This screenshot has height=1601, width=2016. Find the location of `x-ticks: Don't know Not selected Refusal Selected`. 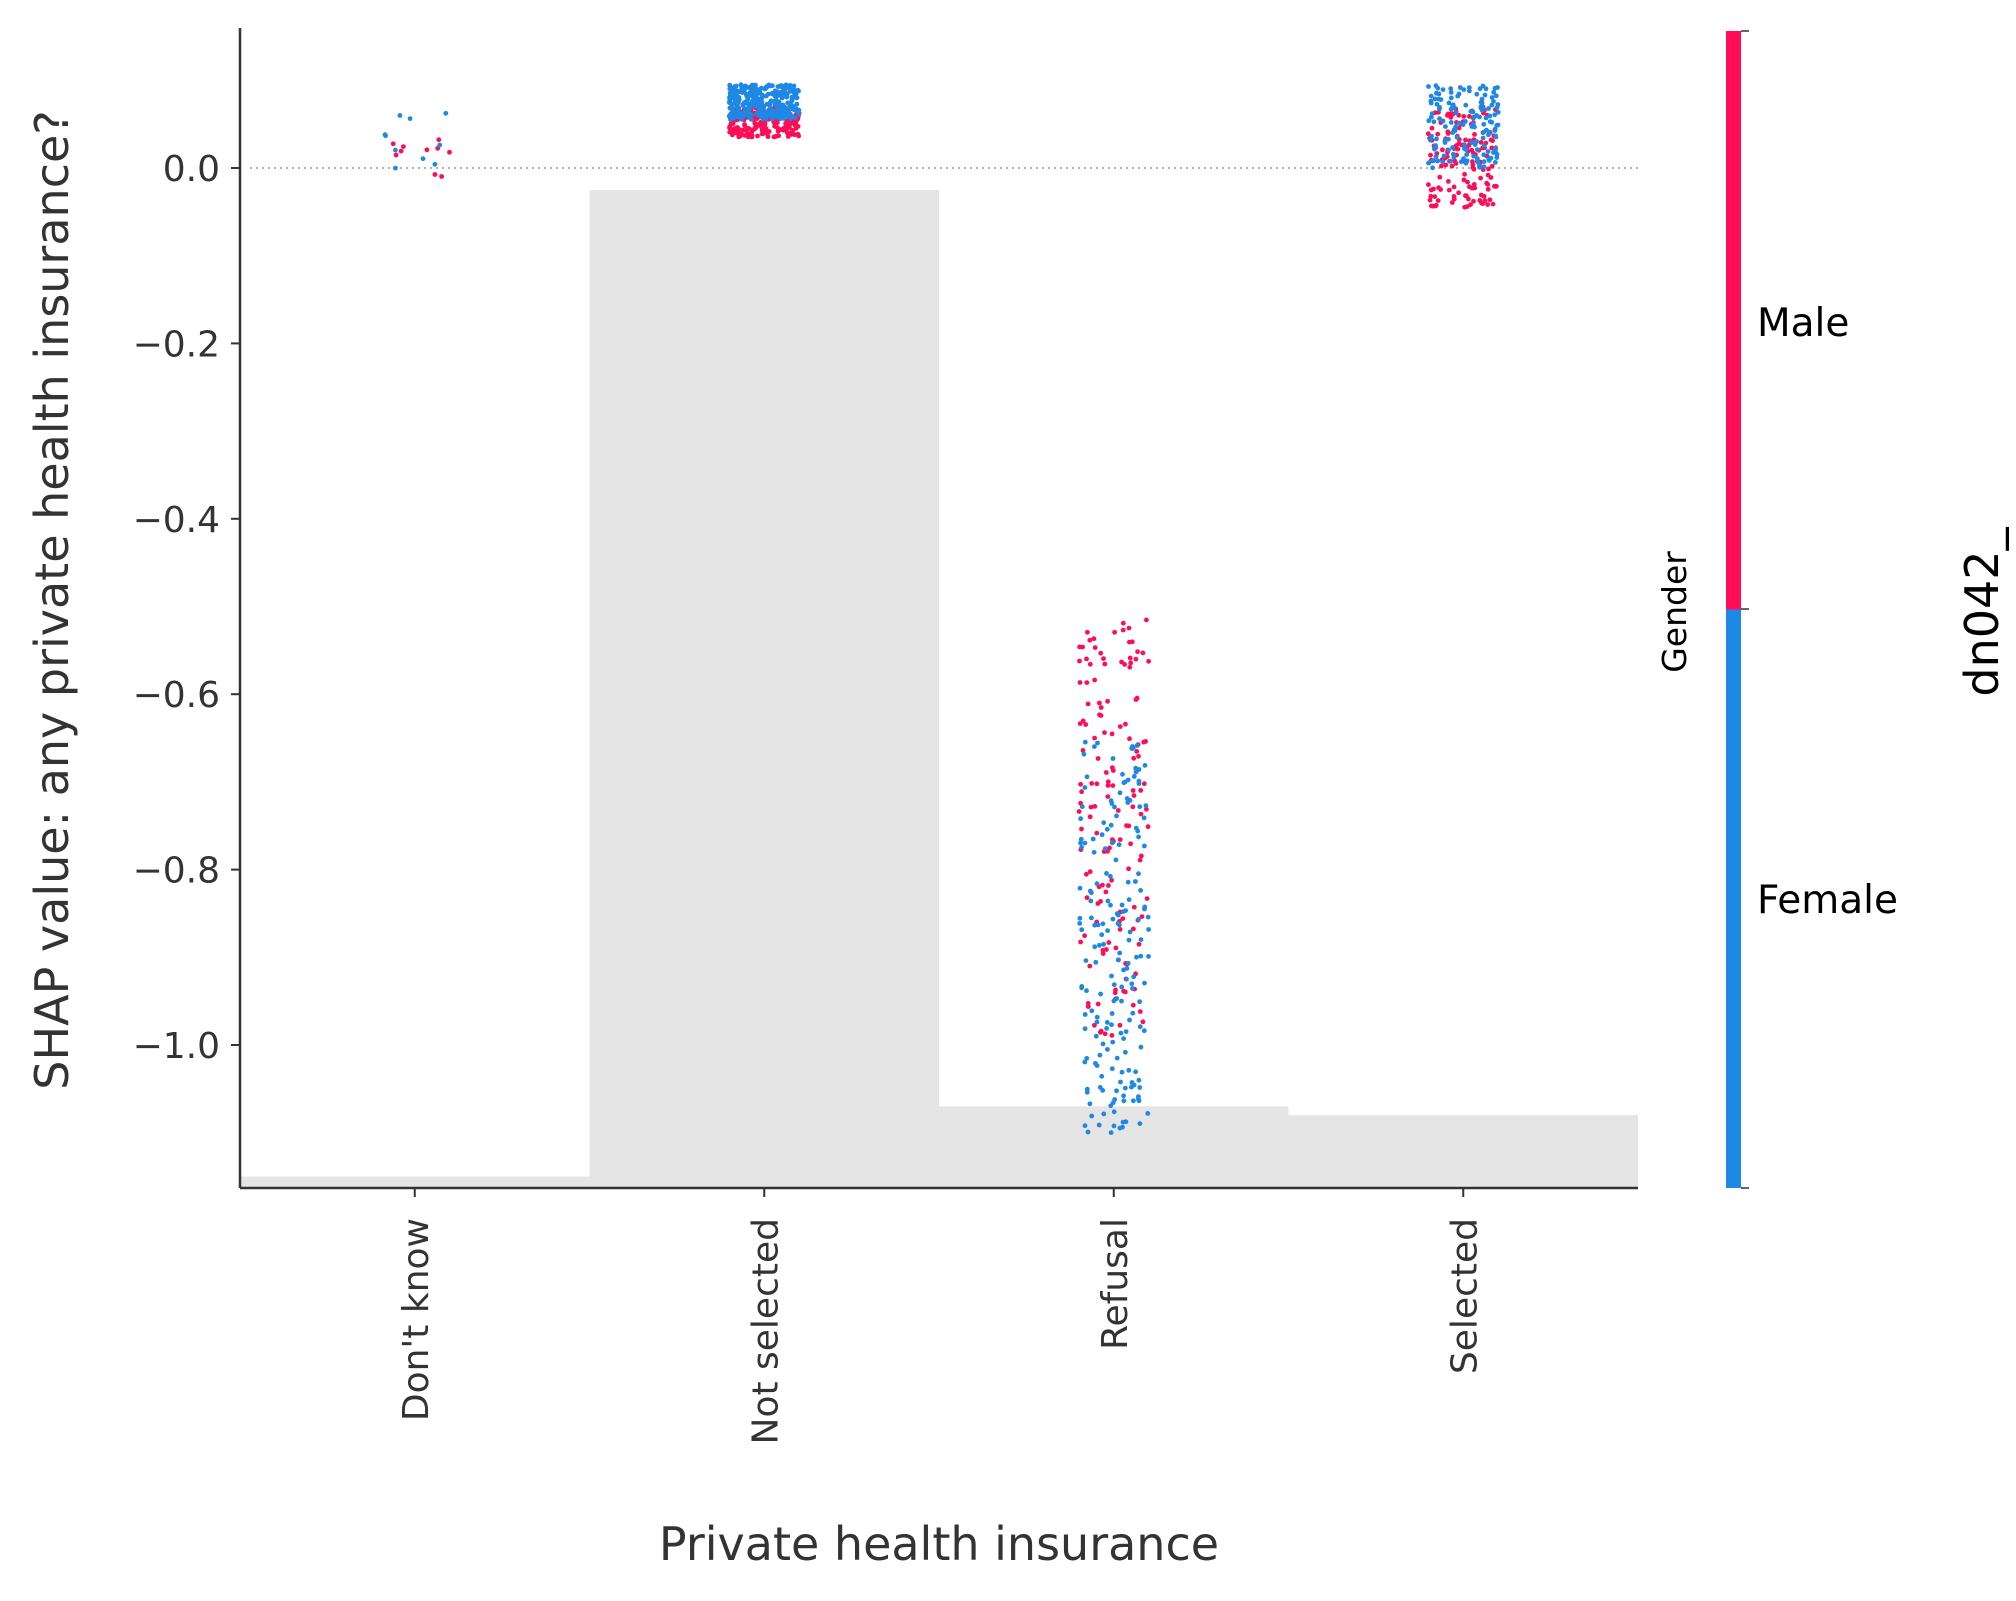

x-ticks: Don't know Not selected Refusal Selected is located at coordinates (940, 1316).